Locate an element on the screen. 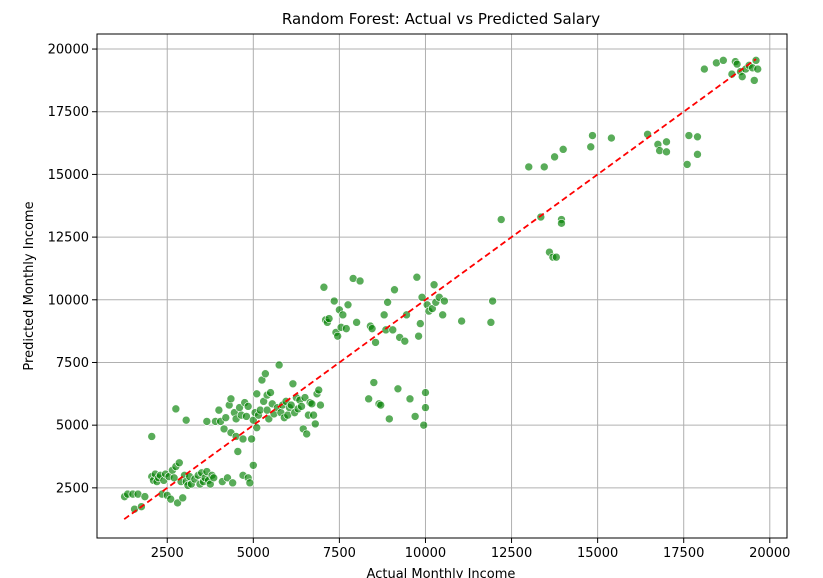  y-tick-label: 5000 is located at coordinates (72, 426).